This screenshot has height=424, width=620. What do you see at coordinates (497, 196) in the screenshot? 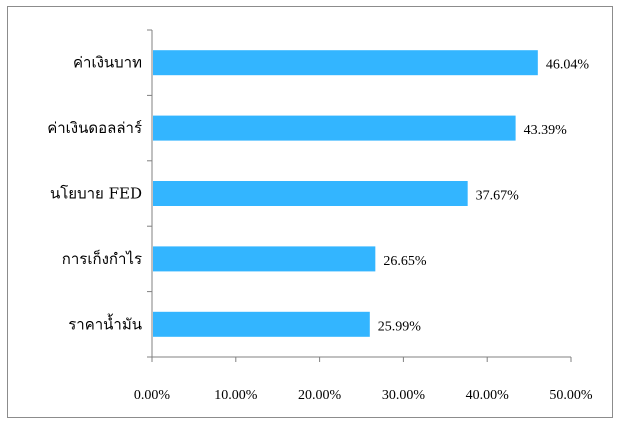
I see `data-label-2: 37.67%` at bounding box center [497, 196].